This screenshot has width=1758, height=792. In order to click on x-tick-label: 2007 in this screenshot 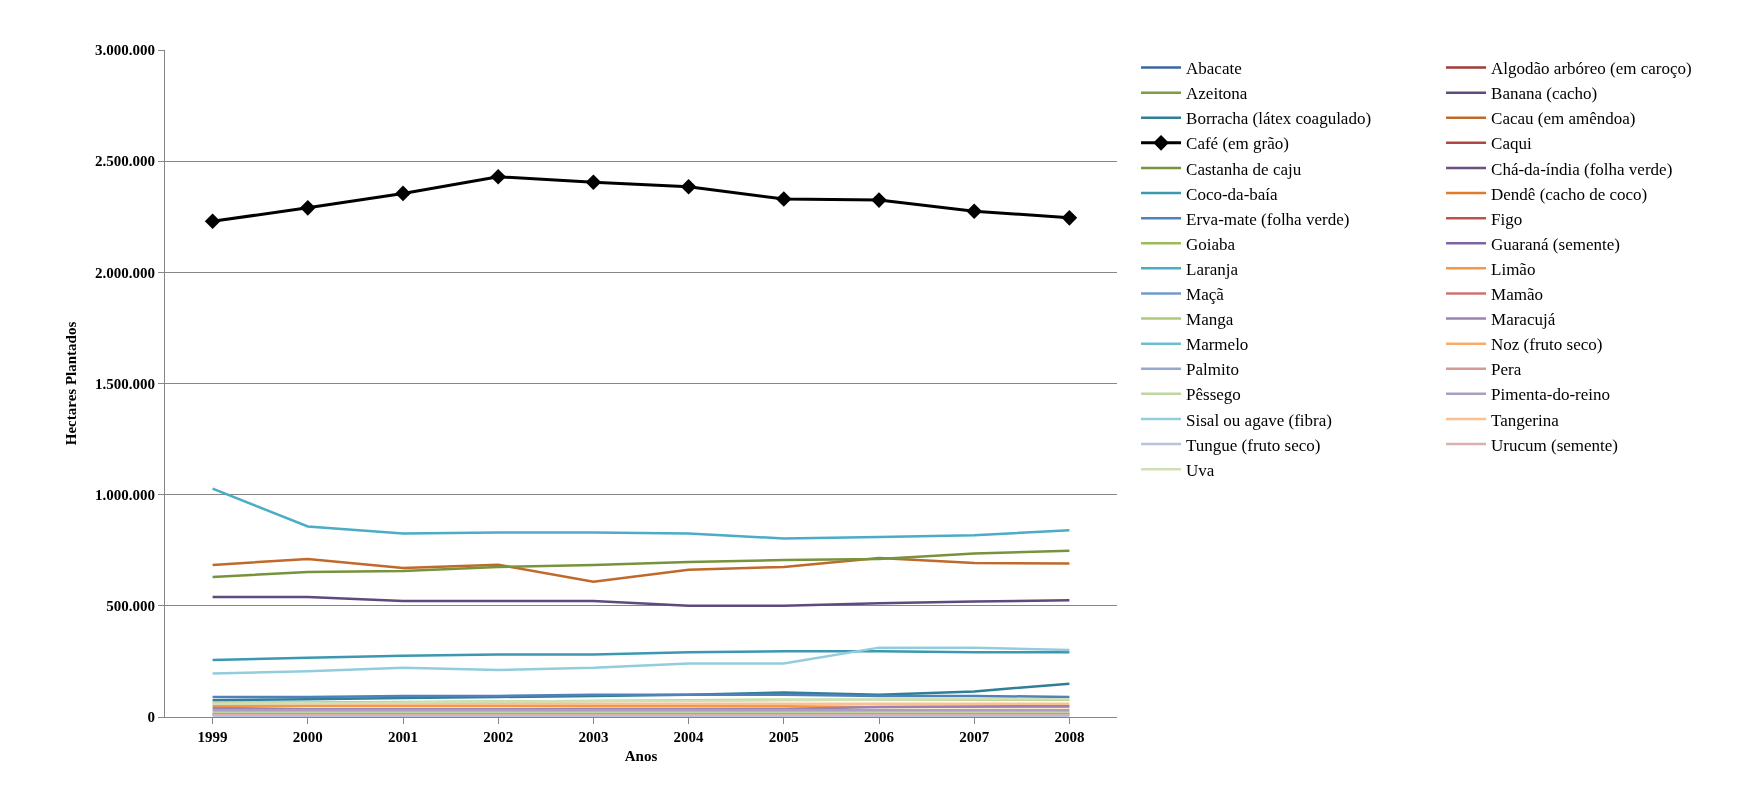, I will do `click(974, 737)`.